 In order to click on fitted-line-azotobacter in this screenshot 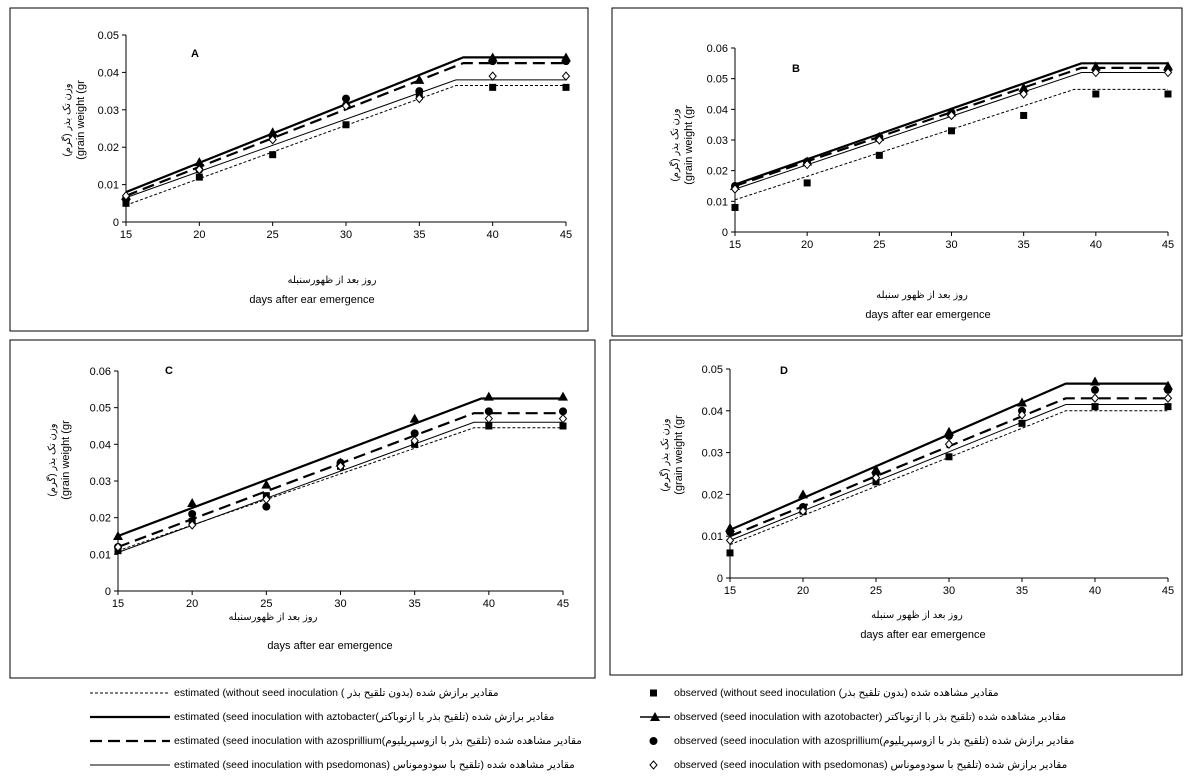, I will do `click(340, 467)`.